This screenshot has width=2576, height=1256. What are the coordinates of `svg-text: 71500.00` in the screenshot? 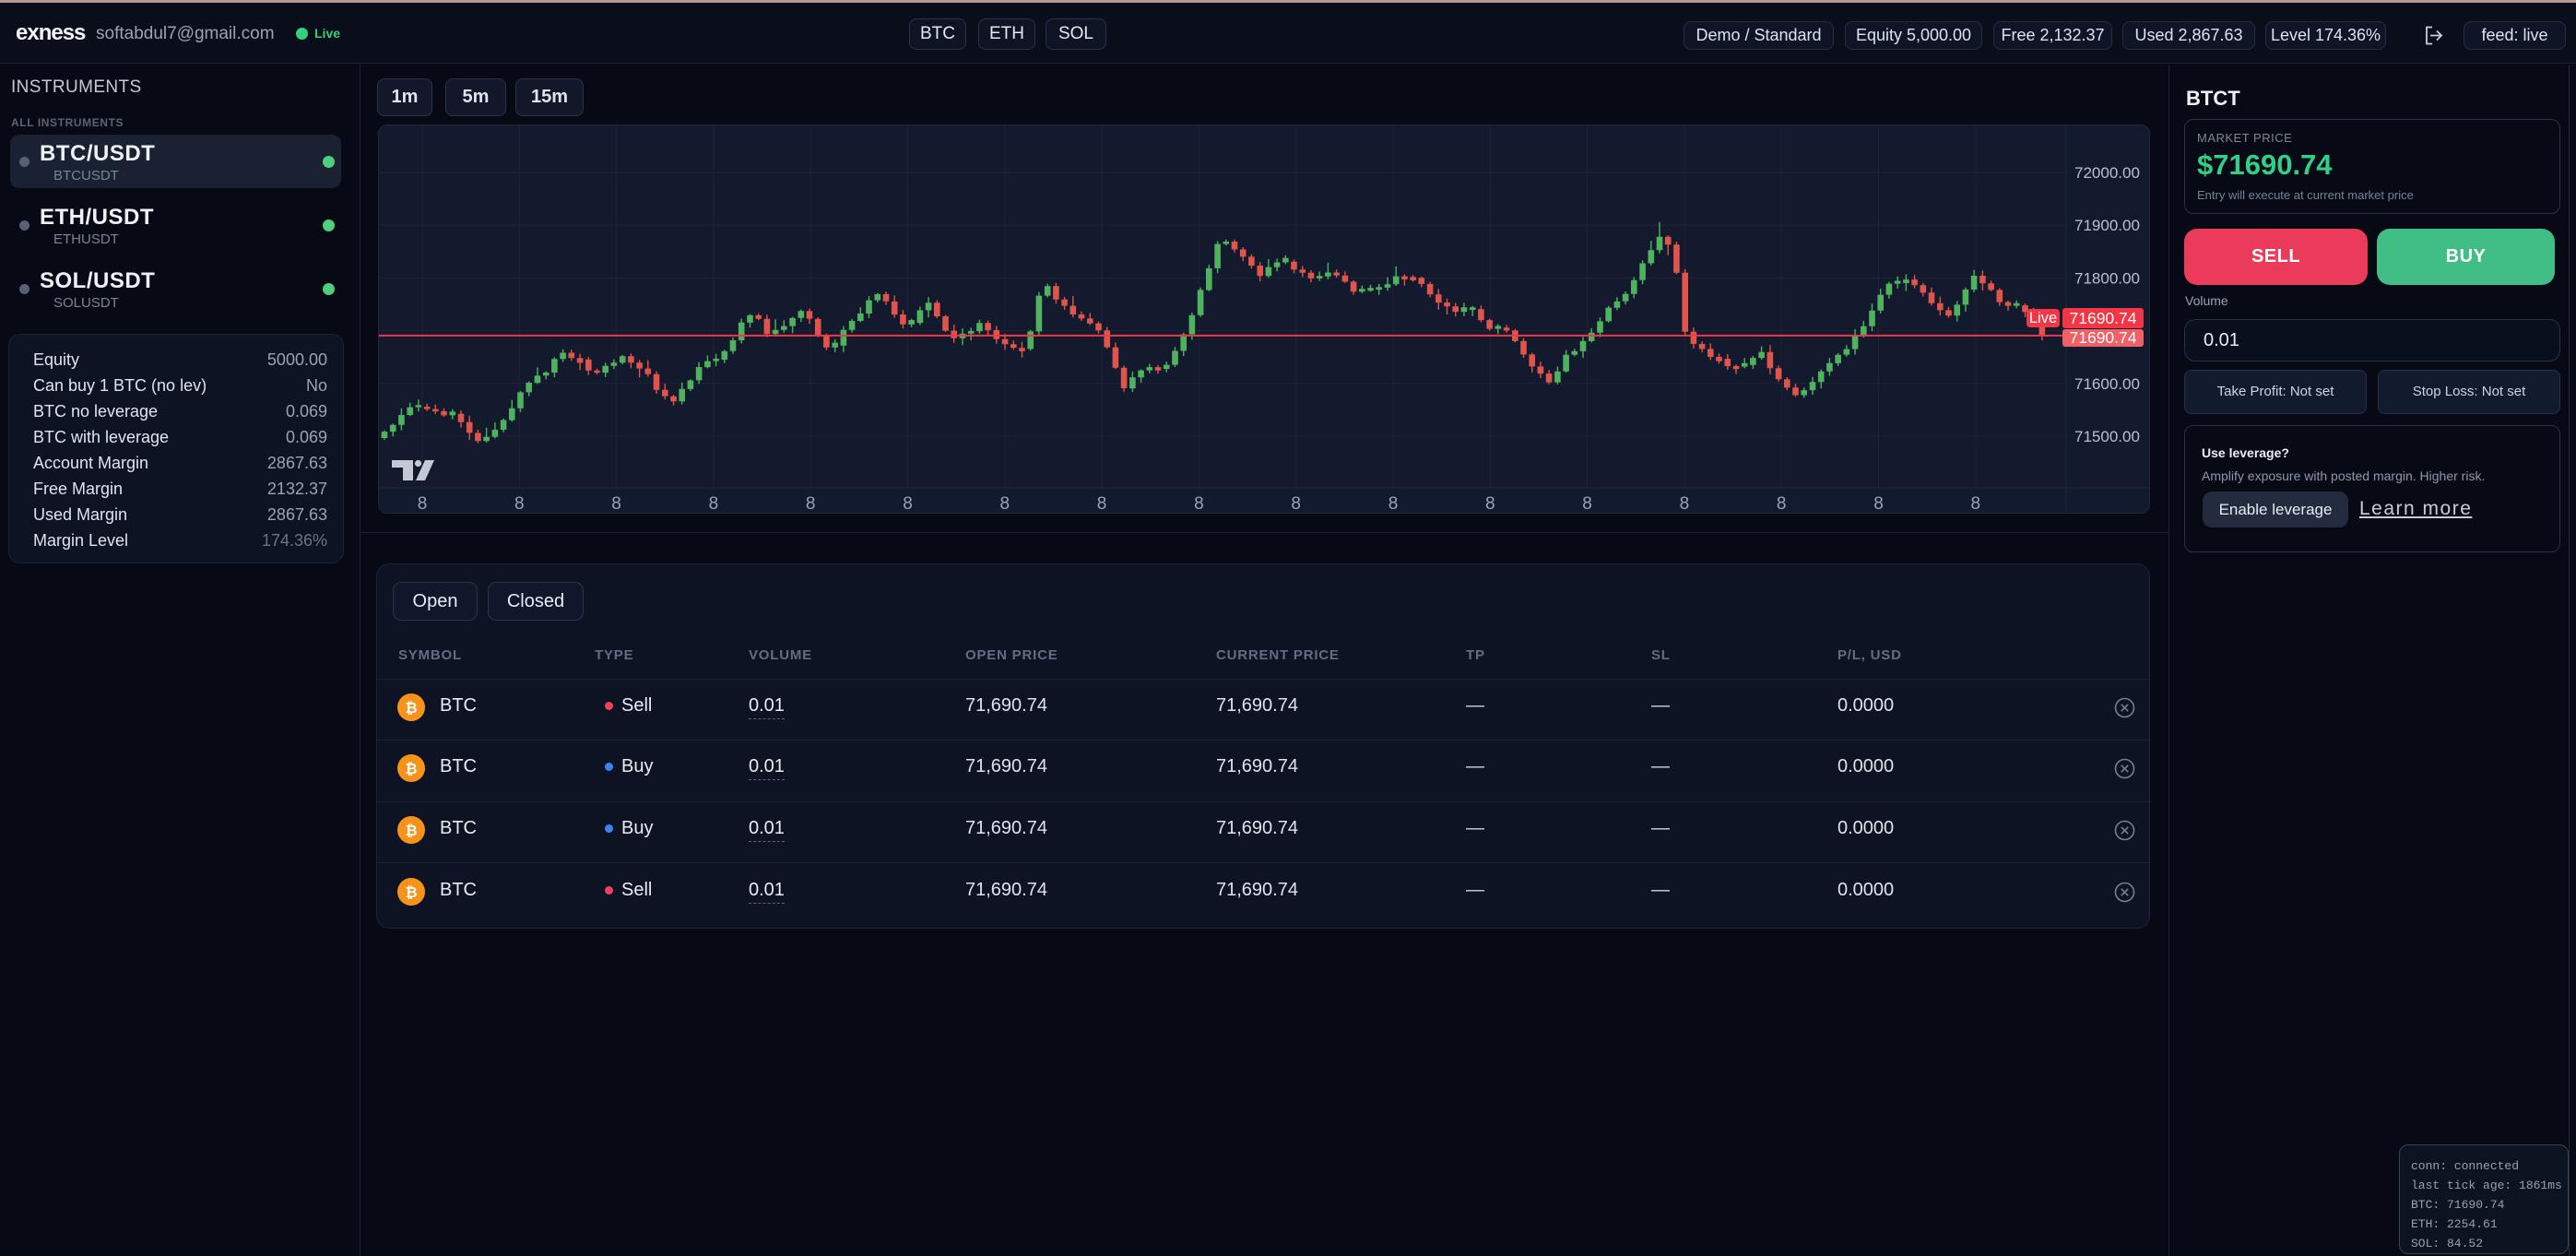 It's located at (2107, 436).